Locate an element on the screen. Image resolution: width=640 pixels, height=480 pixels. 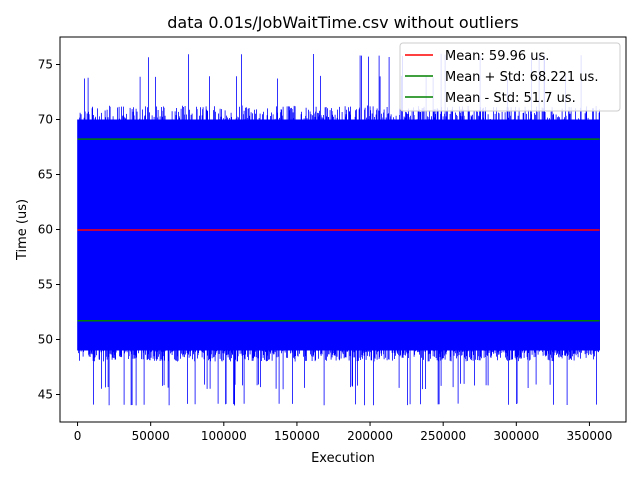
x-tick-label: 250000 is located at coordinates (443, 436).